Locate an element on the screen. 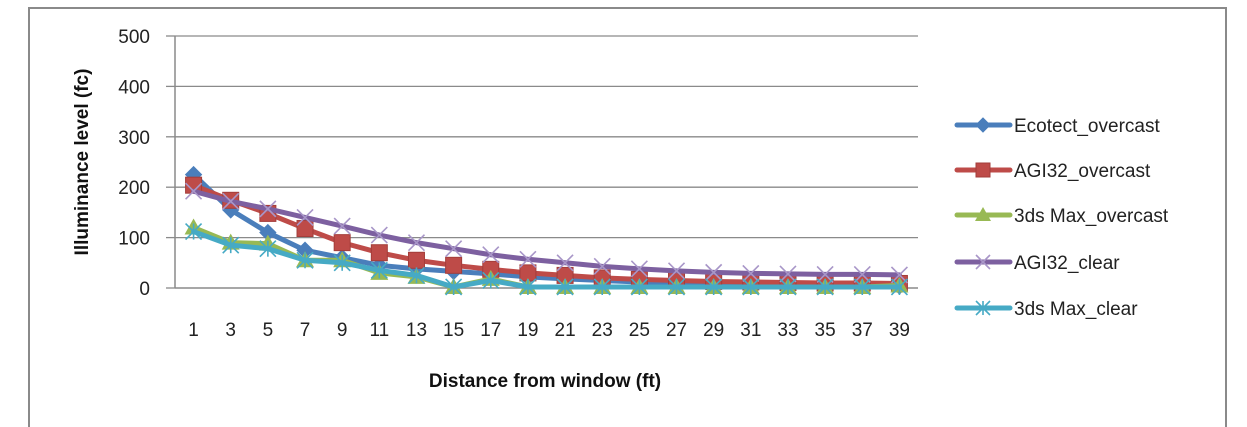  x-tick-label: 21 is located at coordinates (565, 330).